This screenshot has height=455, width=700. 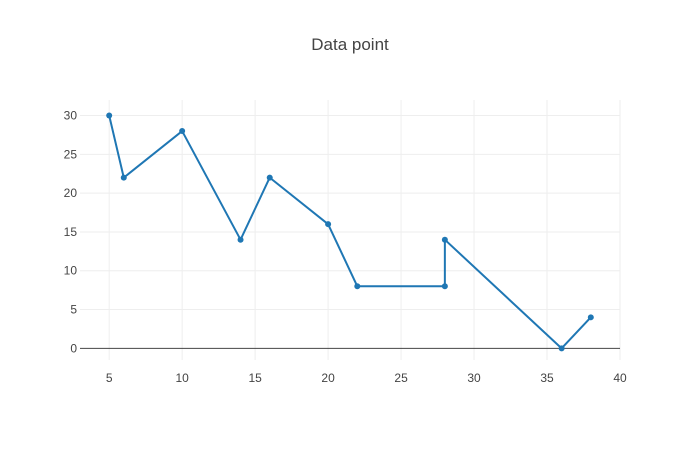 I want to click on x-tick-label: 15, so click(x=255, y=378).